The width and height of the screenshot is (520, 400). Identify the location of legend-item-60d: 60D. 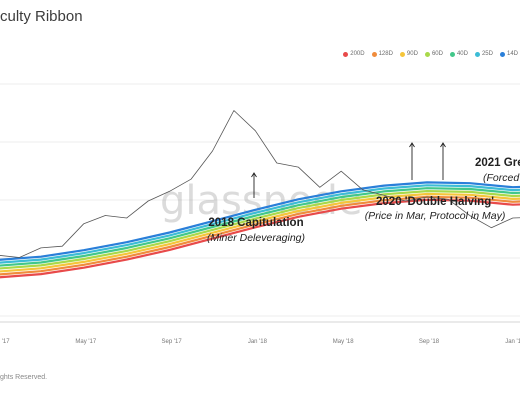
(433, 54).